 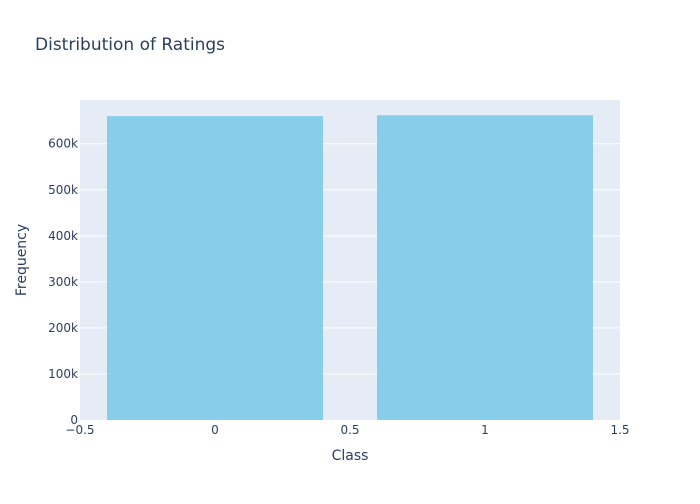 I want to click on x-tick-label: 1, so click(x=485, y=430).